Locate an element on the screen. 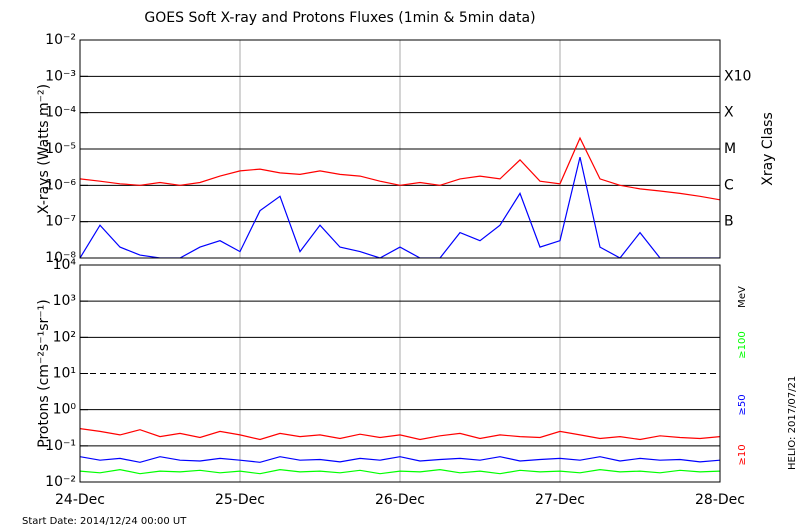  y-tick-label: 10⁻³ is located at coordinates (60, 76).